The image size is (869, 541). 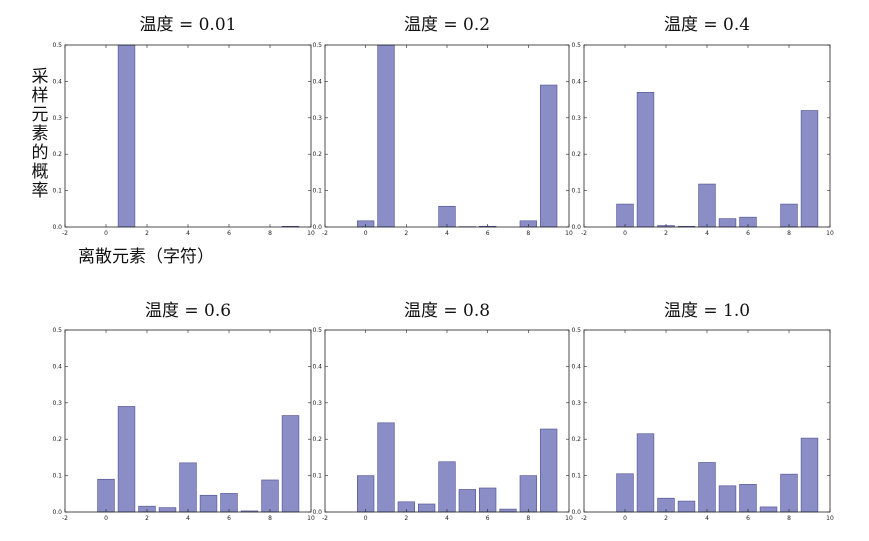 What do you see at coordinates (40, 115) in the screenshot?
I see `y-axis-label-char: 元` at bounding box center [40, 115].